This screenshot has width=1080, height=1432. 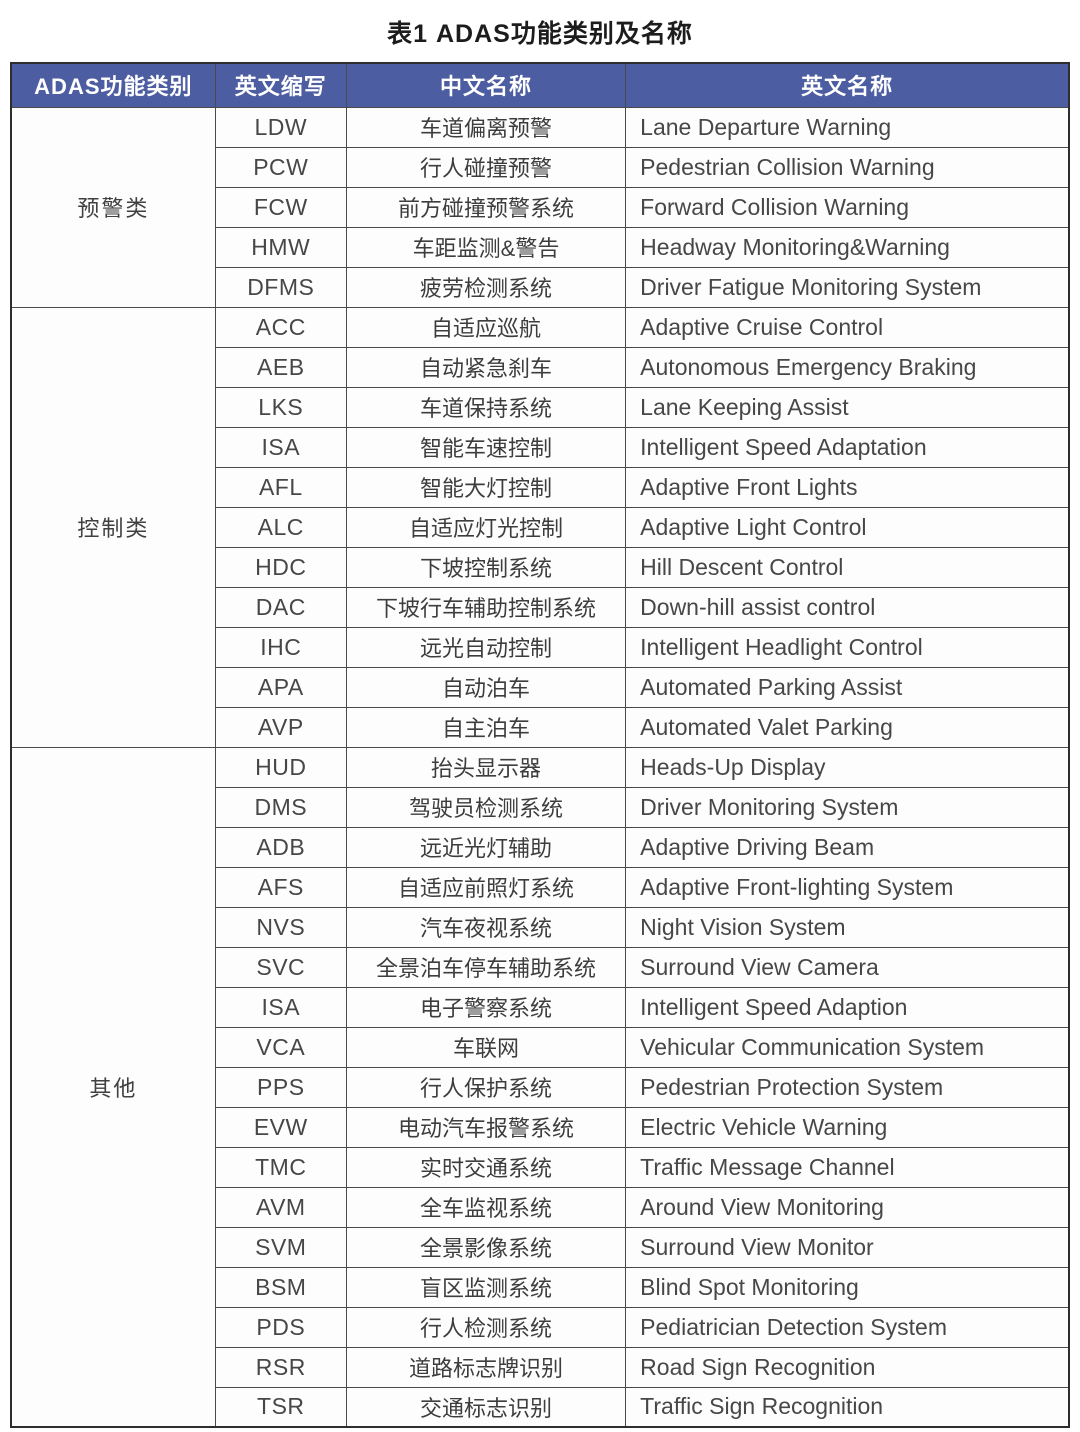 What do you see at coordinates (486, 207) in the screenshot?
I see `chinese-name-cell: 前方碰撞预警系统` at bounding box center [486, 207].